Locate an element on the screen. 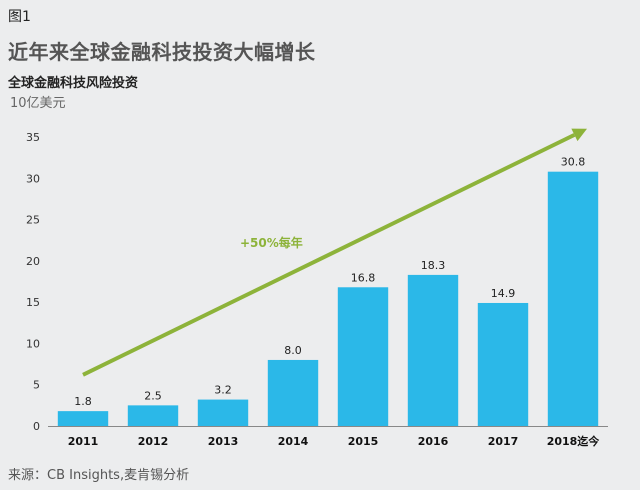 This screenshot has width=640, height=490. x-tick-label: 2014 is located at coordinates (293, 441).